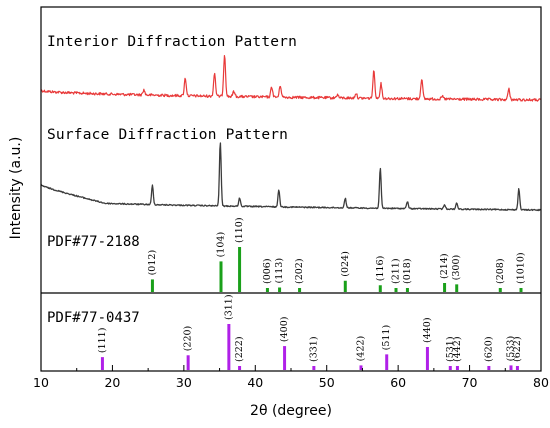  Describe the element at coordinates (396, 271) in the screenshot. I see `hkl-label: (211)` at that location.